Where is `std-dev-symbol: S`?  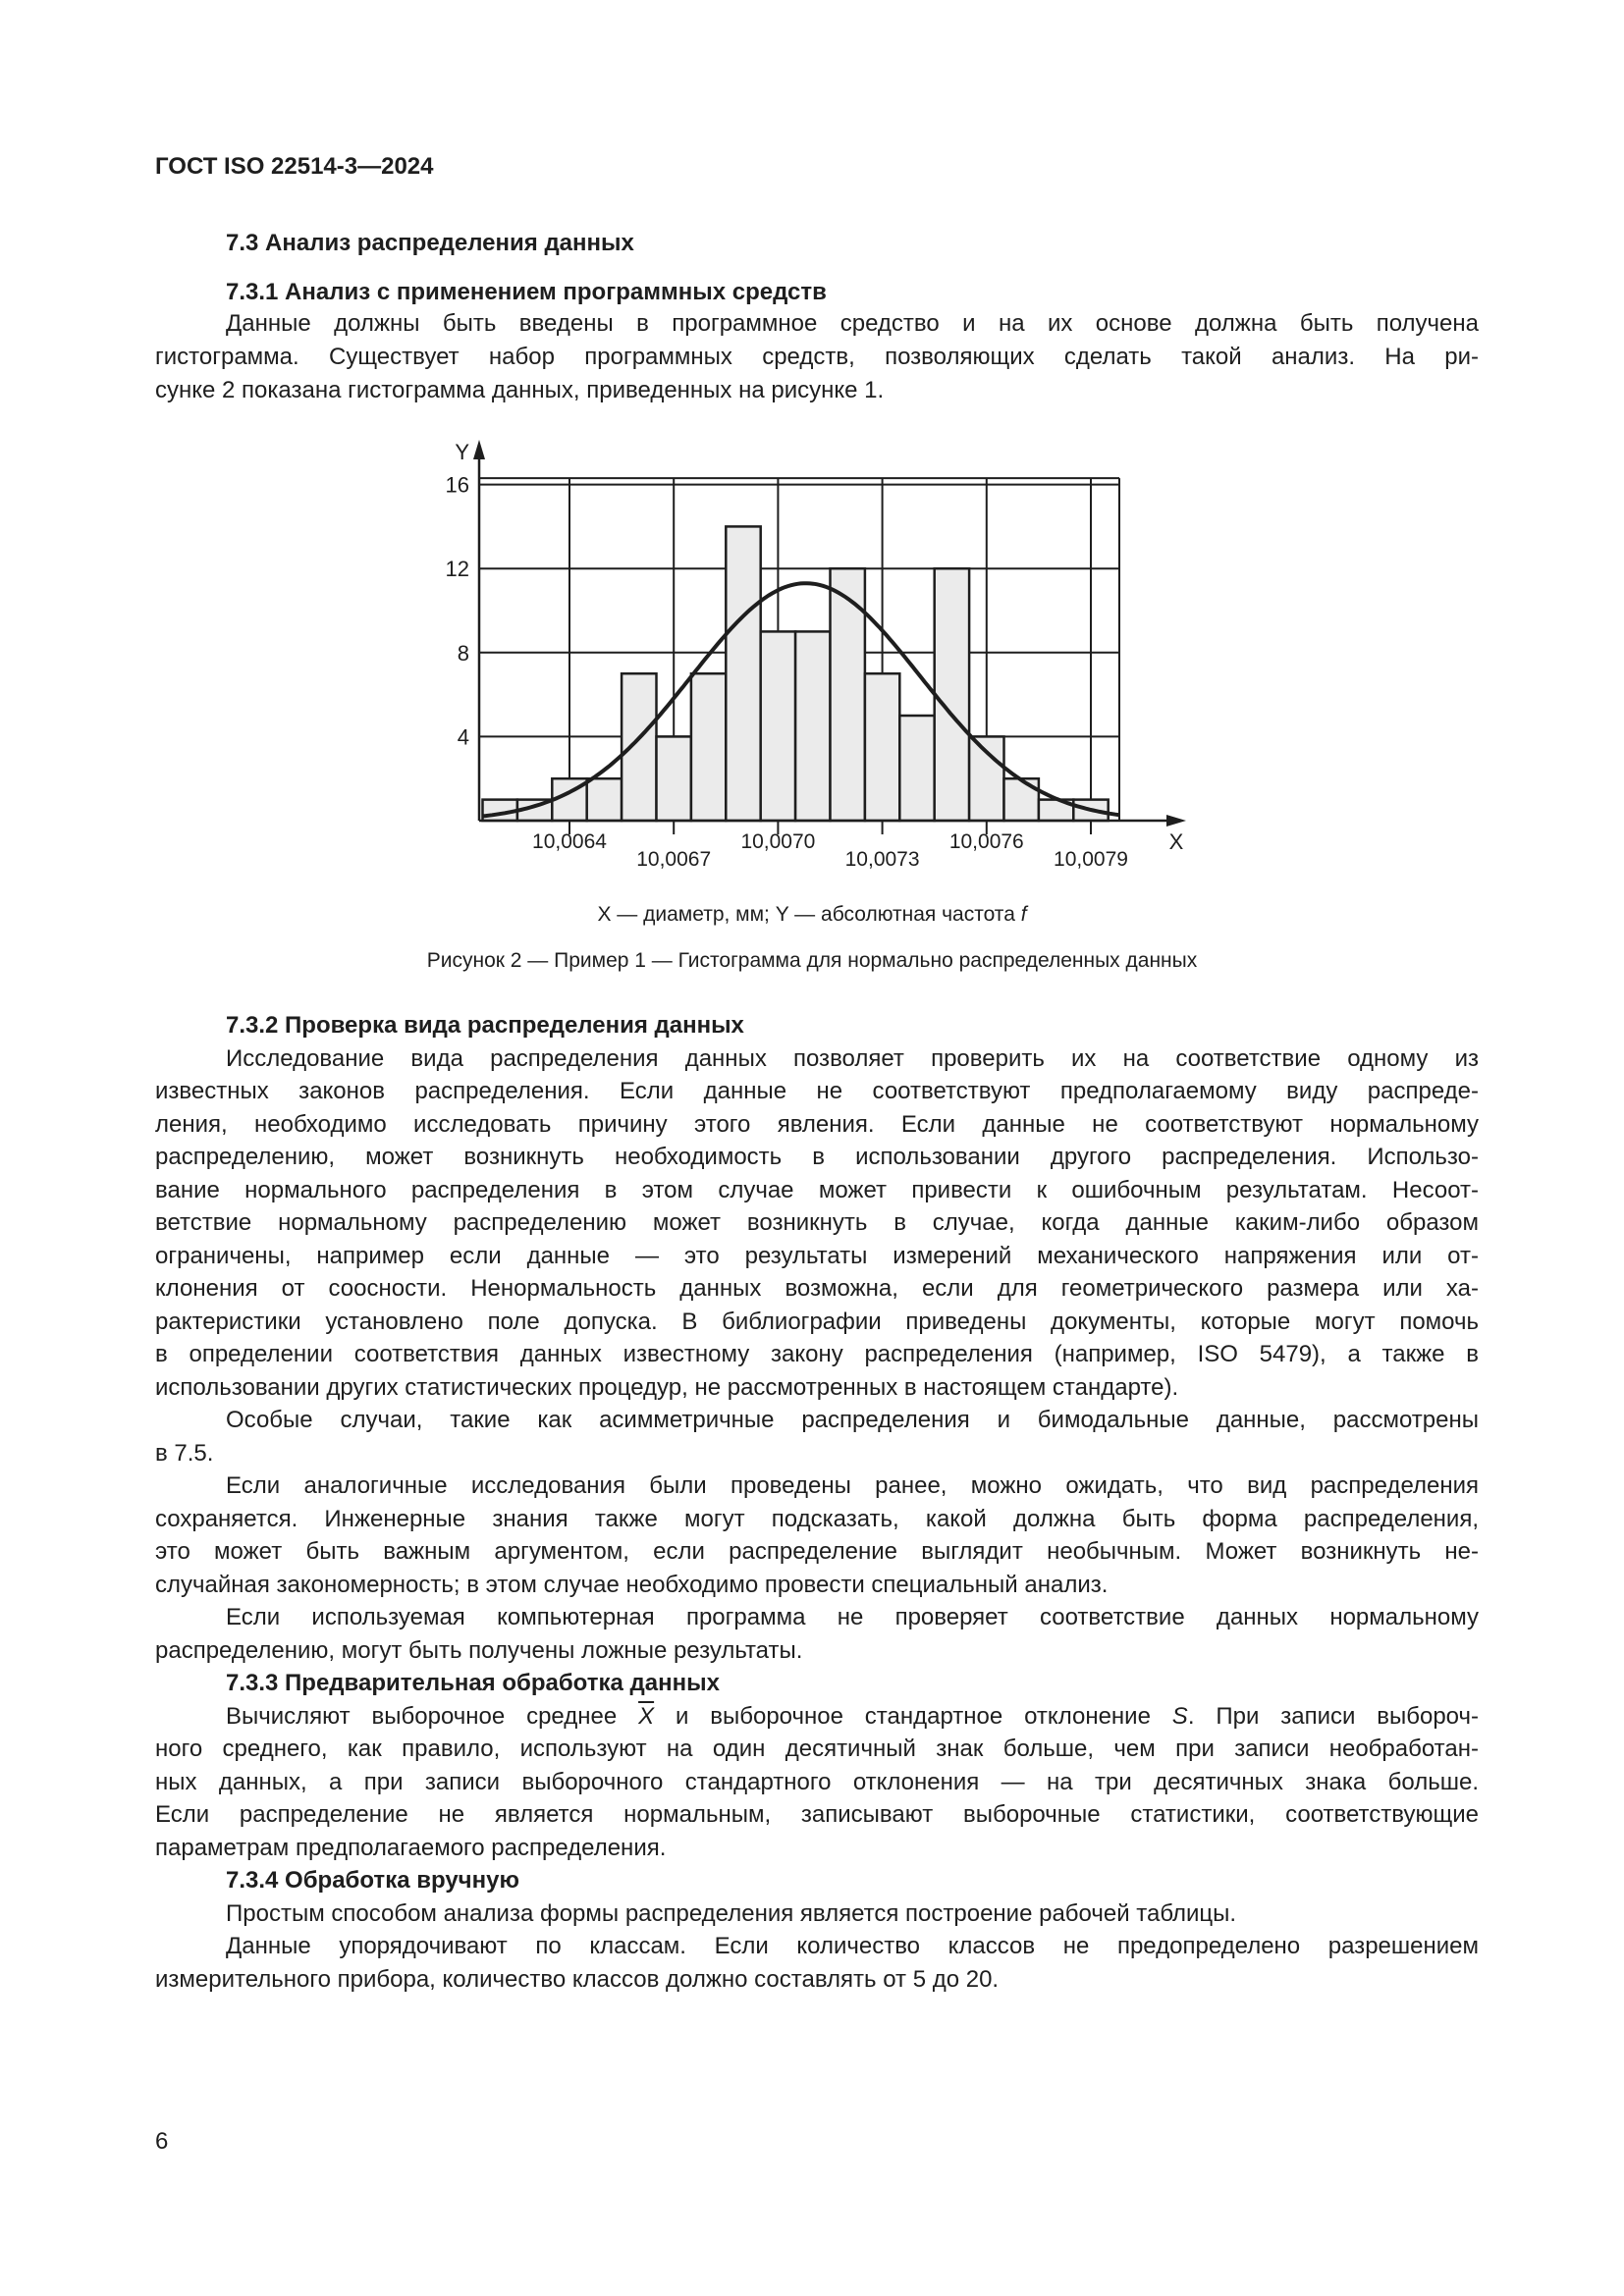
std-dev-symbol: S is located at coordinates (1179, 1716).